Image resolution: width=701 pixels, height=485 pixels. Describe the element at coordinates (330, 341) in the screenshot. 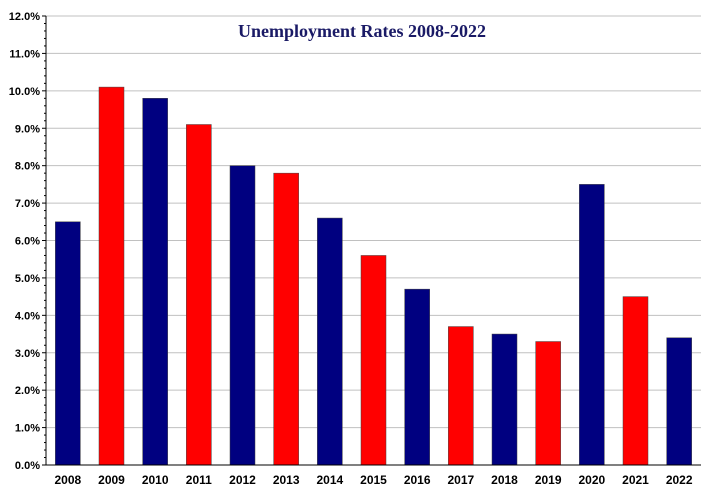

I see `bar-2014` at that location.